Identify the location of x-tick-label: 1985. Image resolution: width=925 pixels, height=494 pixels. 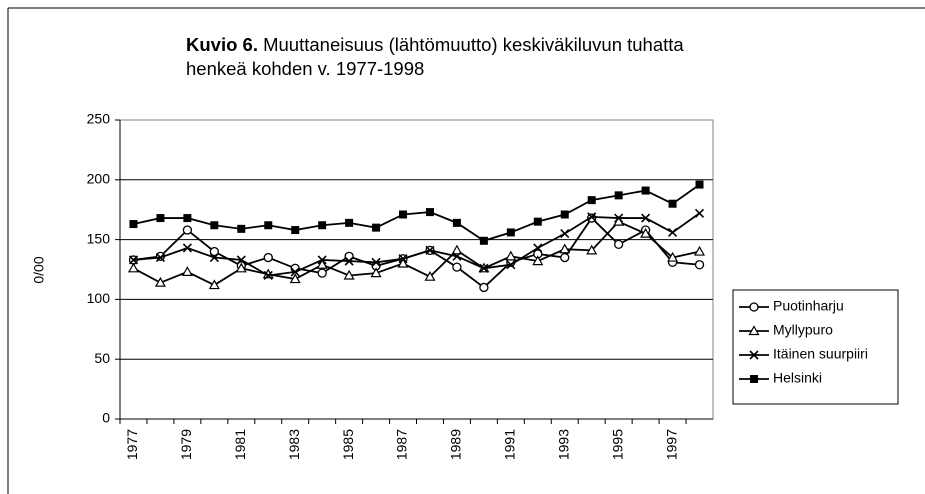
(348, 444).